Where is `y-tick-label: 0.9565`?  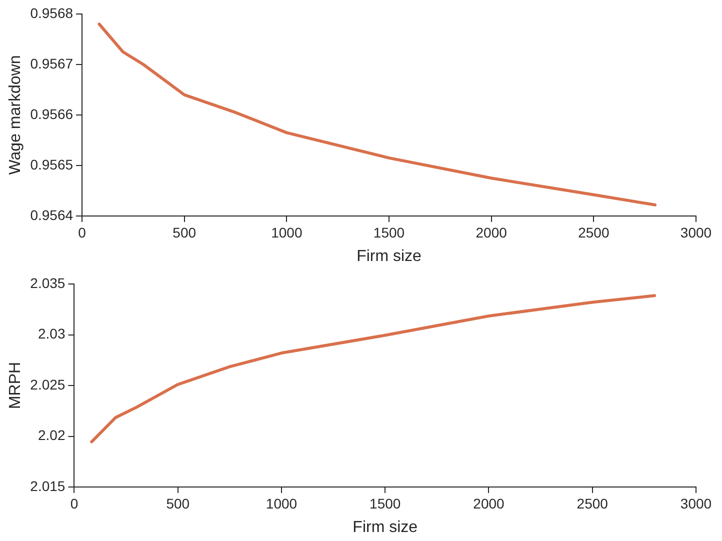
y-tick-label: 0.9565 is located at coordinates (52, 164).